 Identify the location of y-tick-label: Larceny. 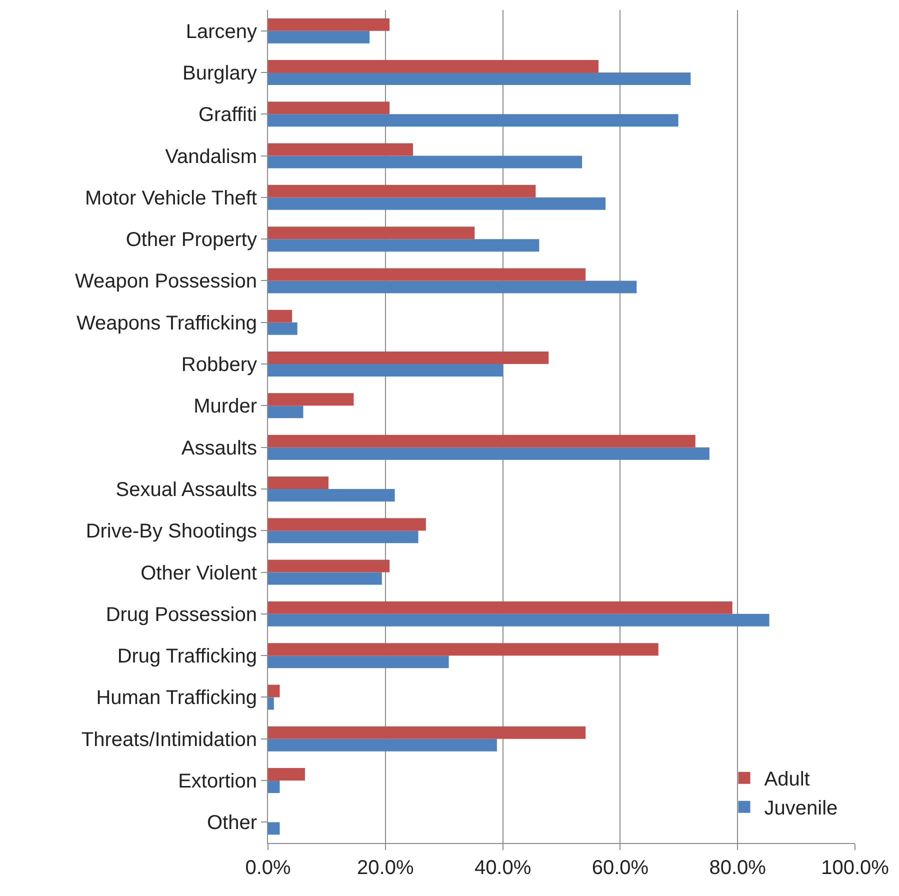
(221, 31).